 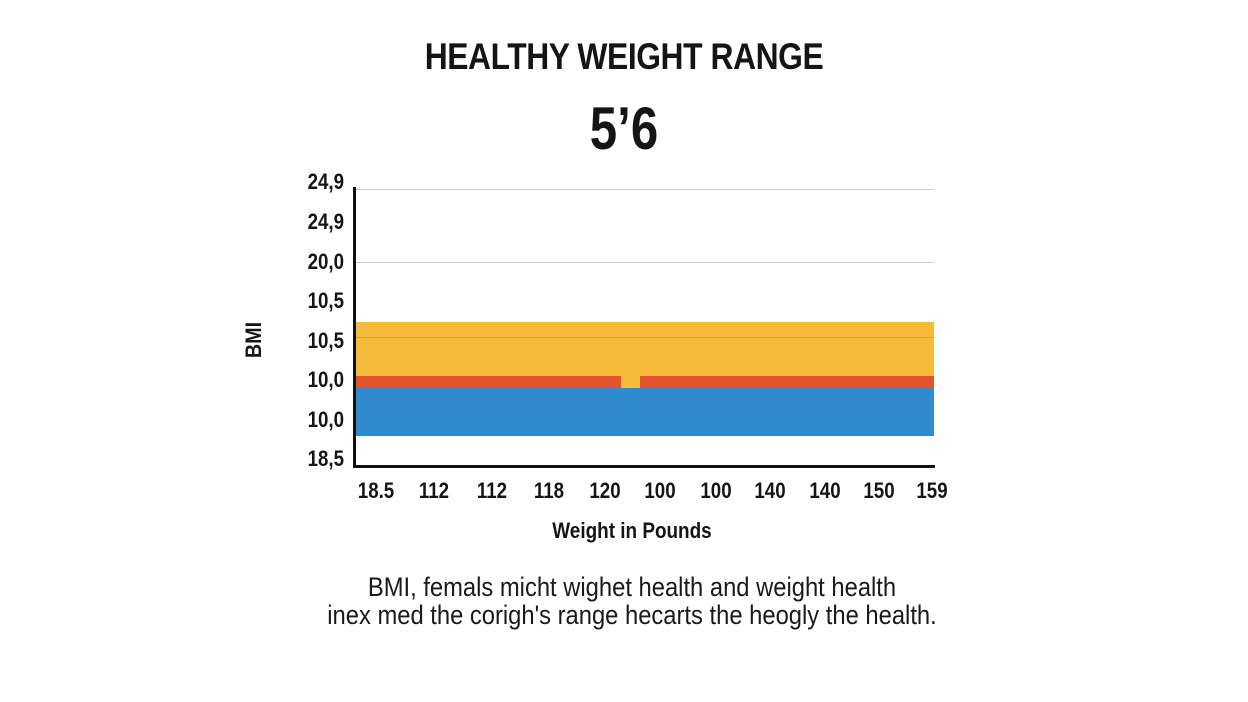 What do you see at coordinates (645, 337) in the screenshot?
I see `band-gridline` at bounding box center [645, 337].